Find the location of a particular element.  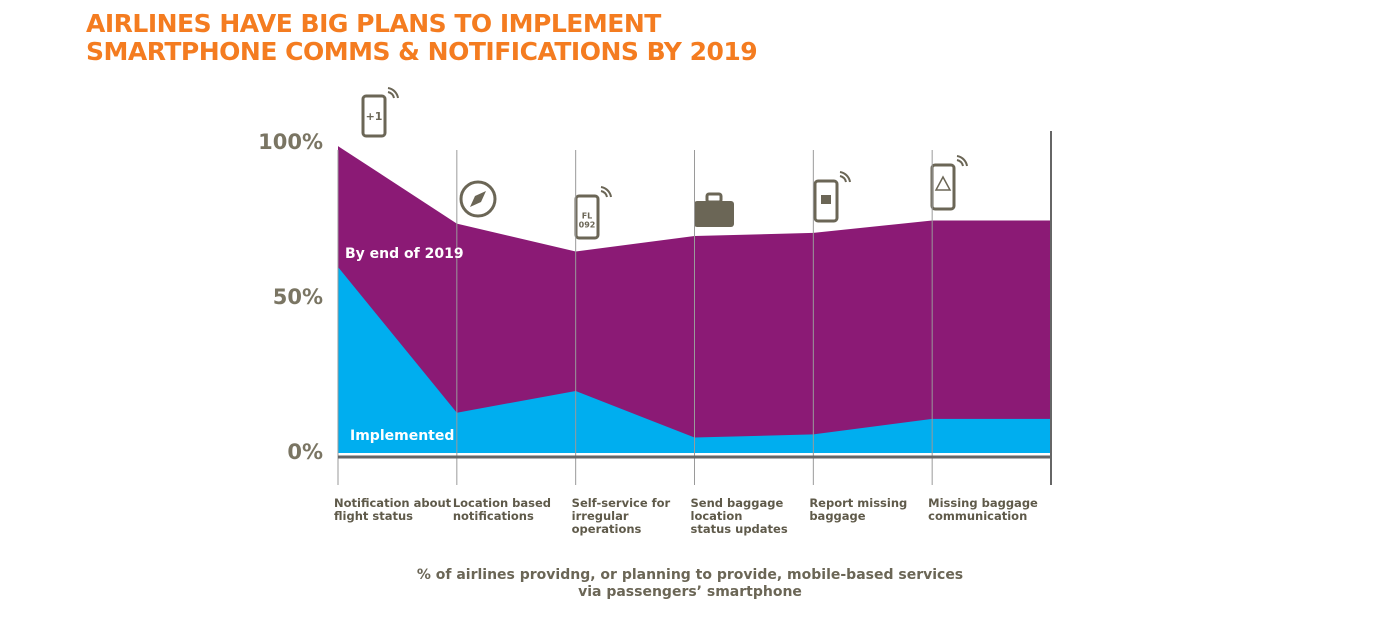

icon-glyph: FL is located at coordinates (587, 216).